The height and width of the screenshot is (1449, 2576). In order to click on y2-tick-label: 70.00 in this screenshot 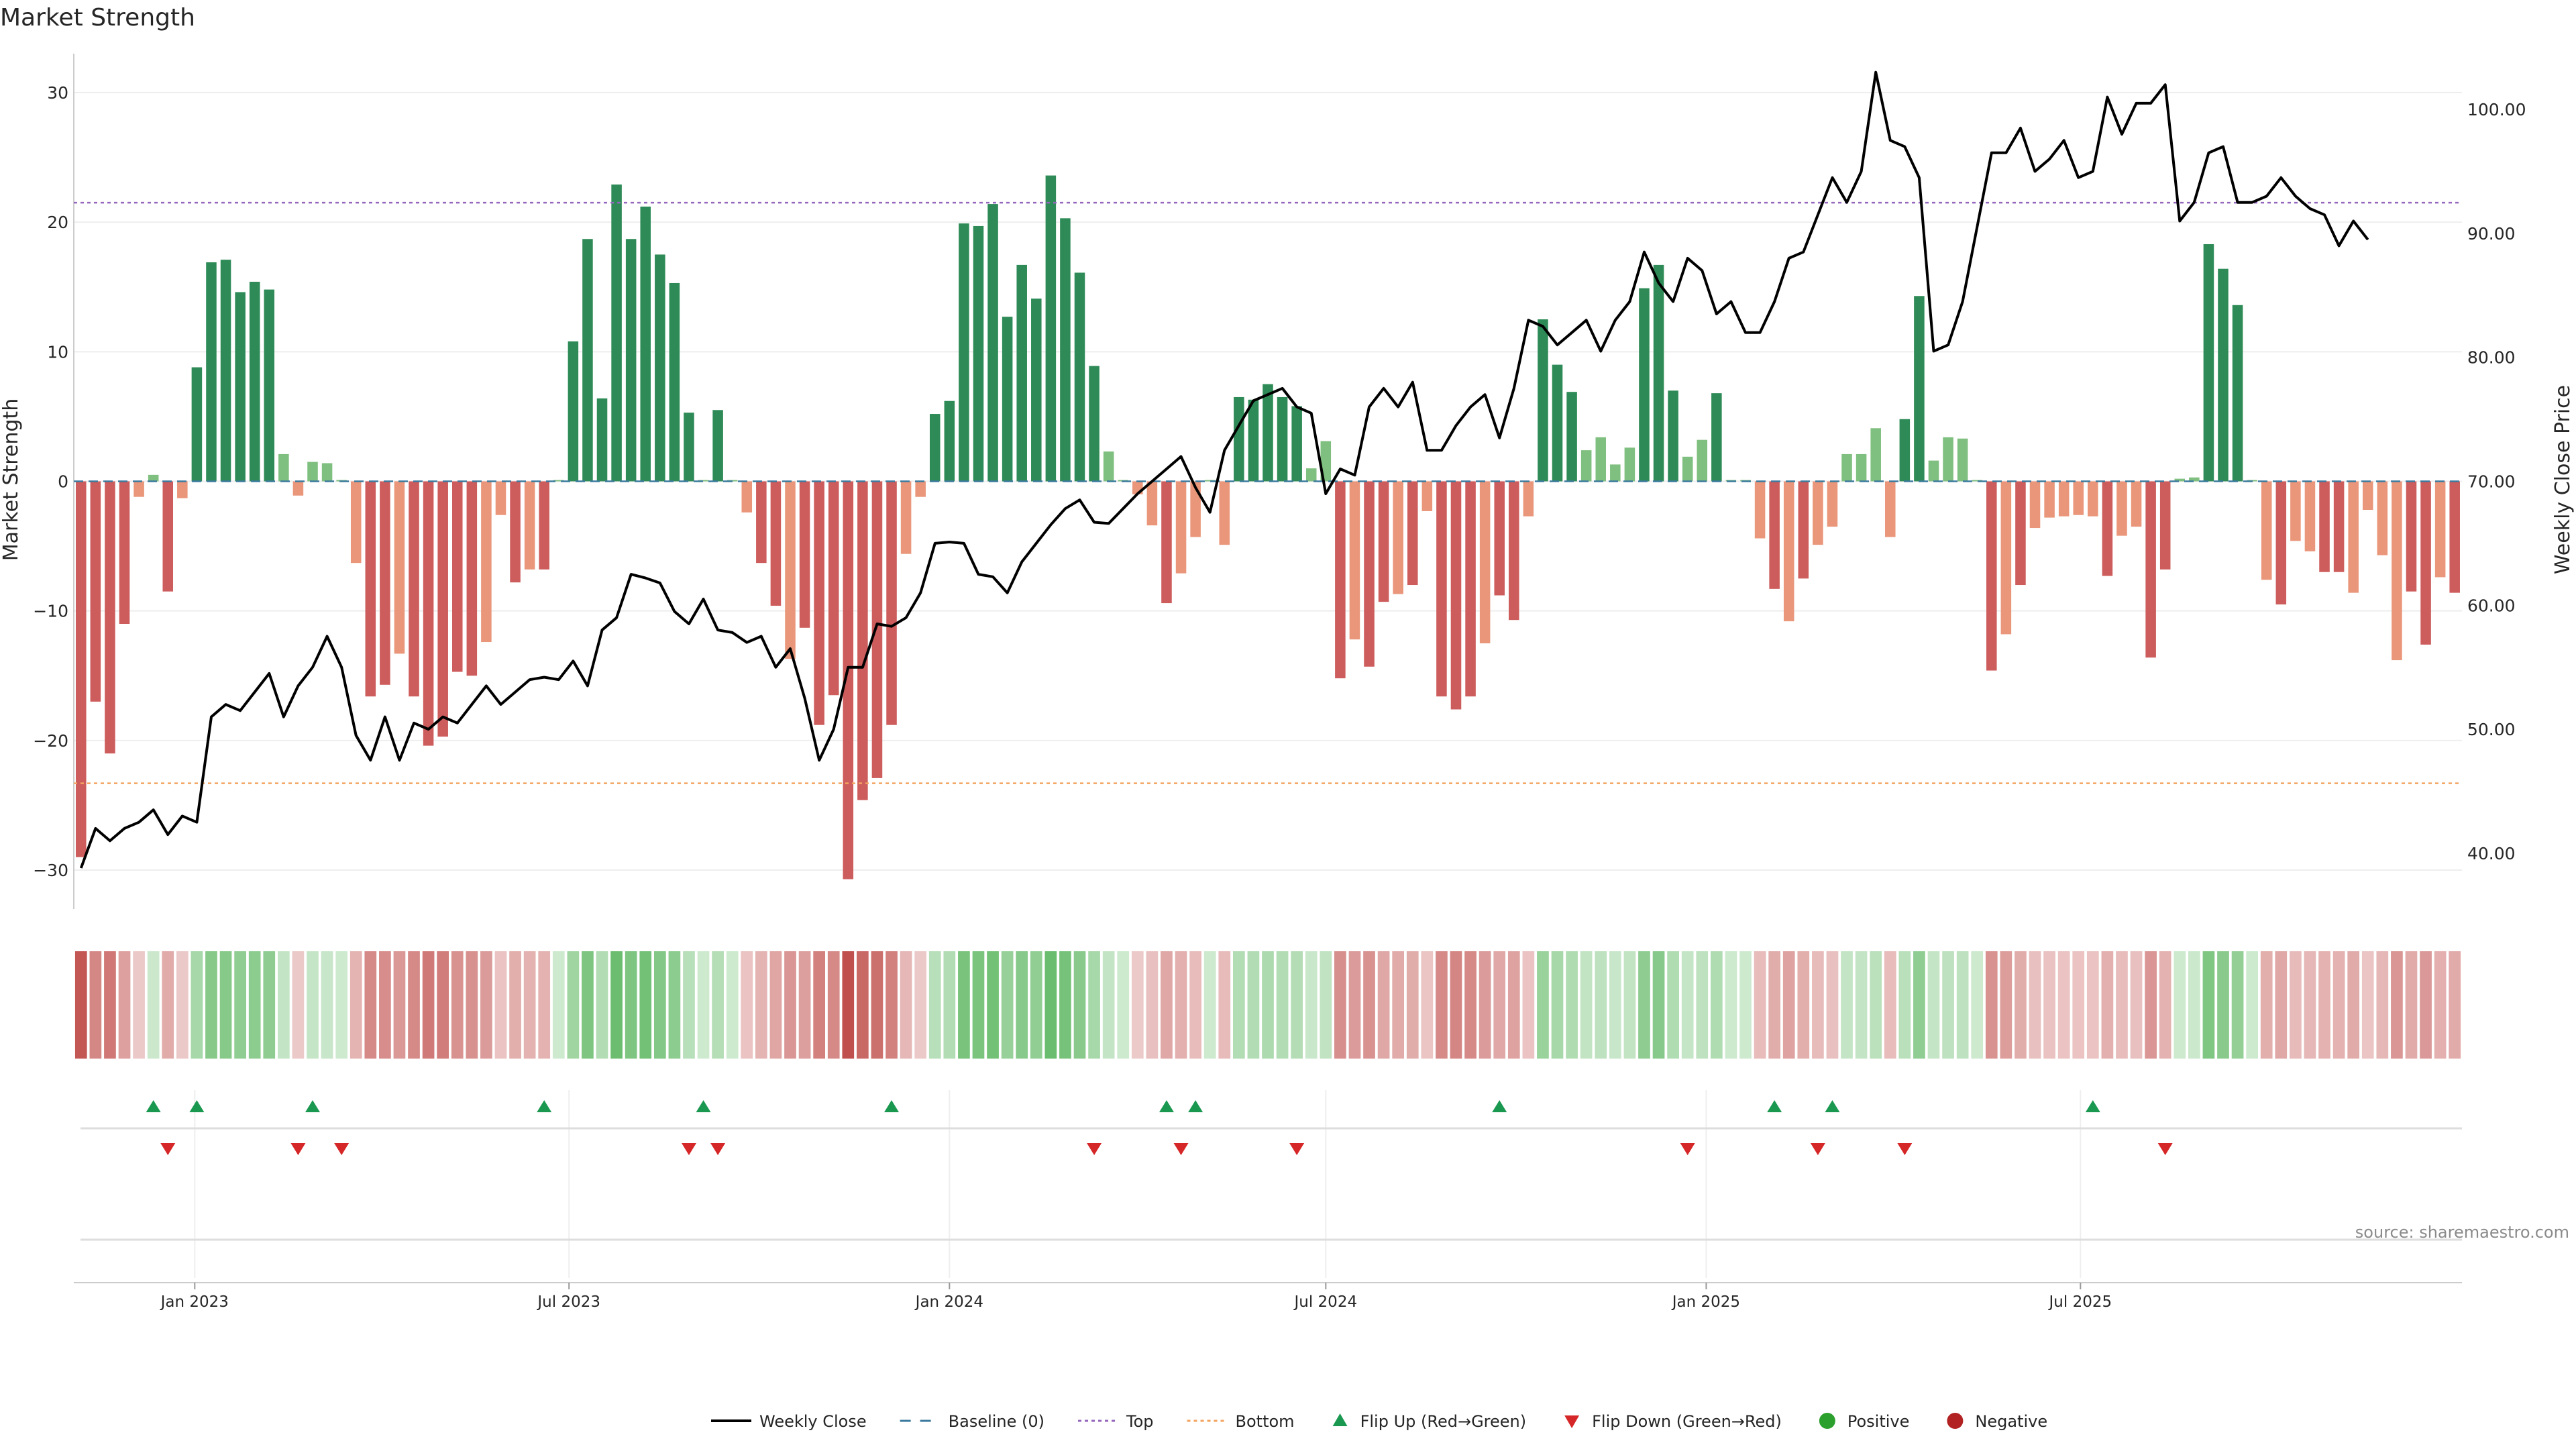, I will do `click(2491, 482)`.